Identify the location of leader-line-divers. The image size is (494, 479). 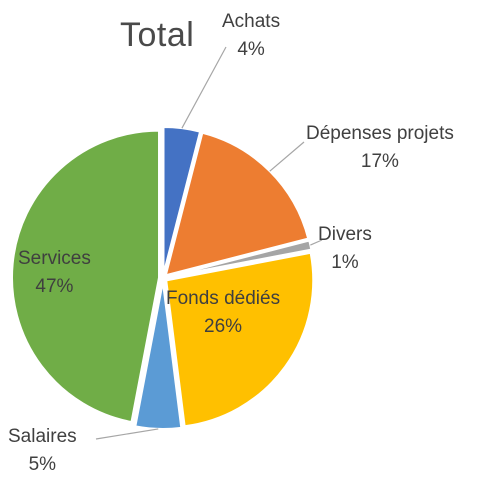
(316, 242).